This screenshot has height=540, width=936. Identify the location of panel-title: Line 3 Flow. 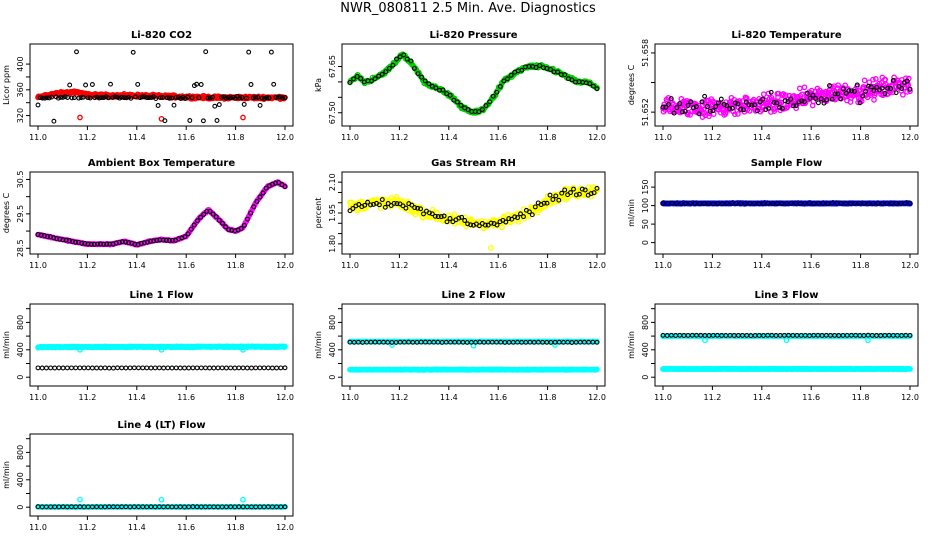
(787, 295).